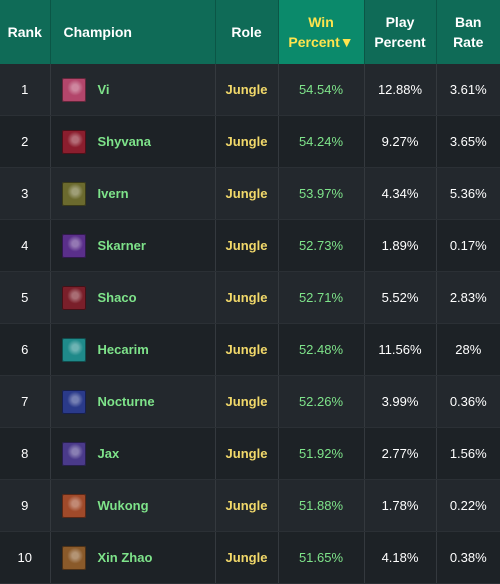  I want to click on table-row: 4 Skarner Jungle 52.73% 1.89% 0.17%, so click(250, 245).